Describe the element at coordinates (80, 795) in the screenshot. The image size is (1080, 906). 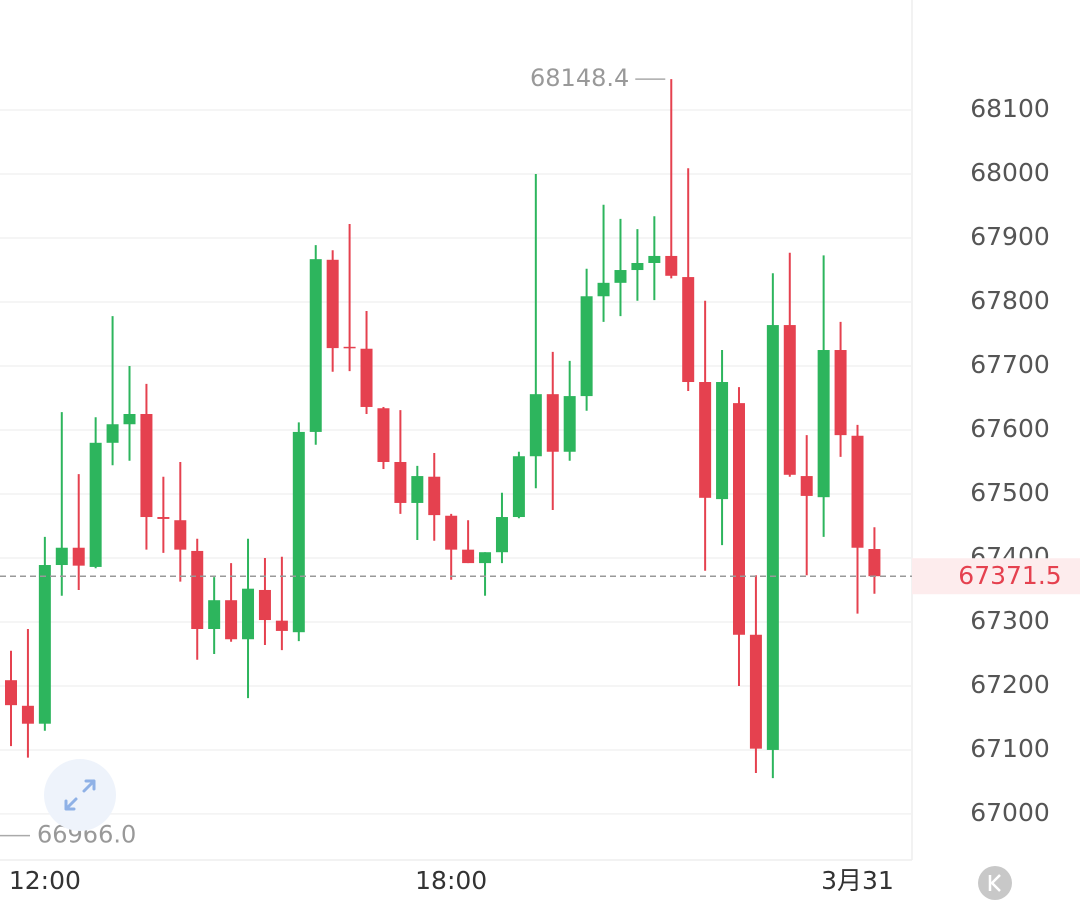
I see `expand-button` at that location.